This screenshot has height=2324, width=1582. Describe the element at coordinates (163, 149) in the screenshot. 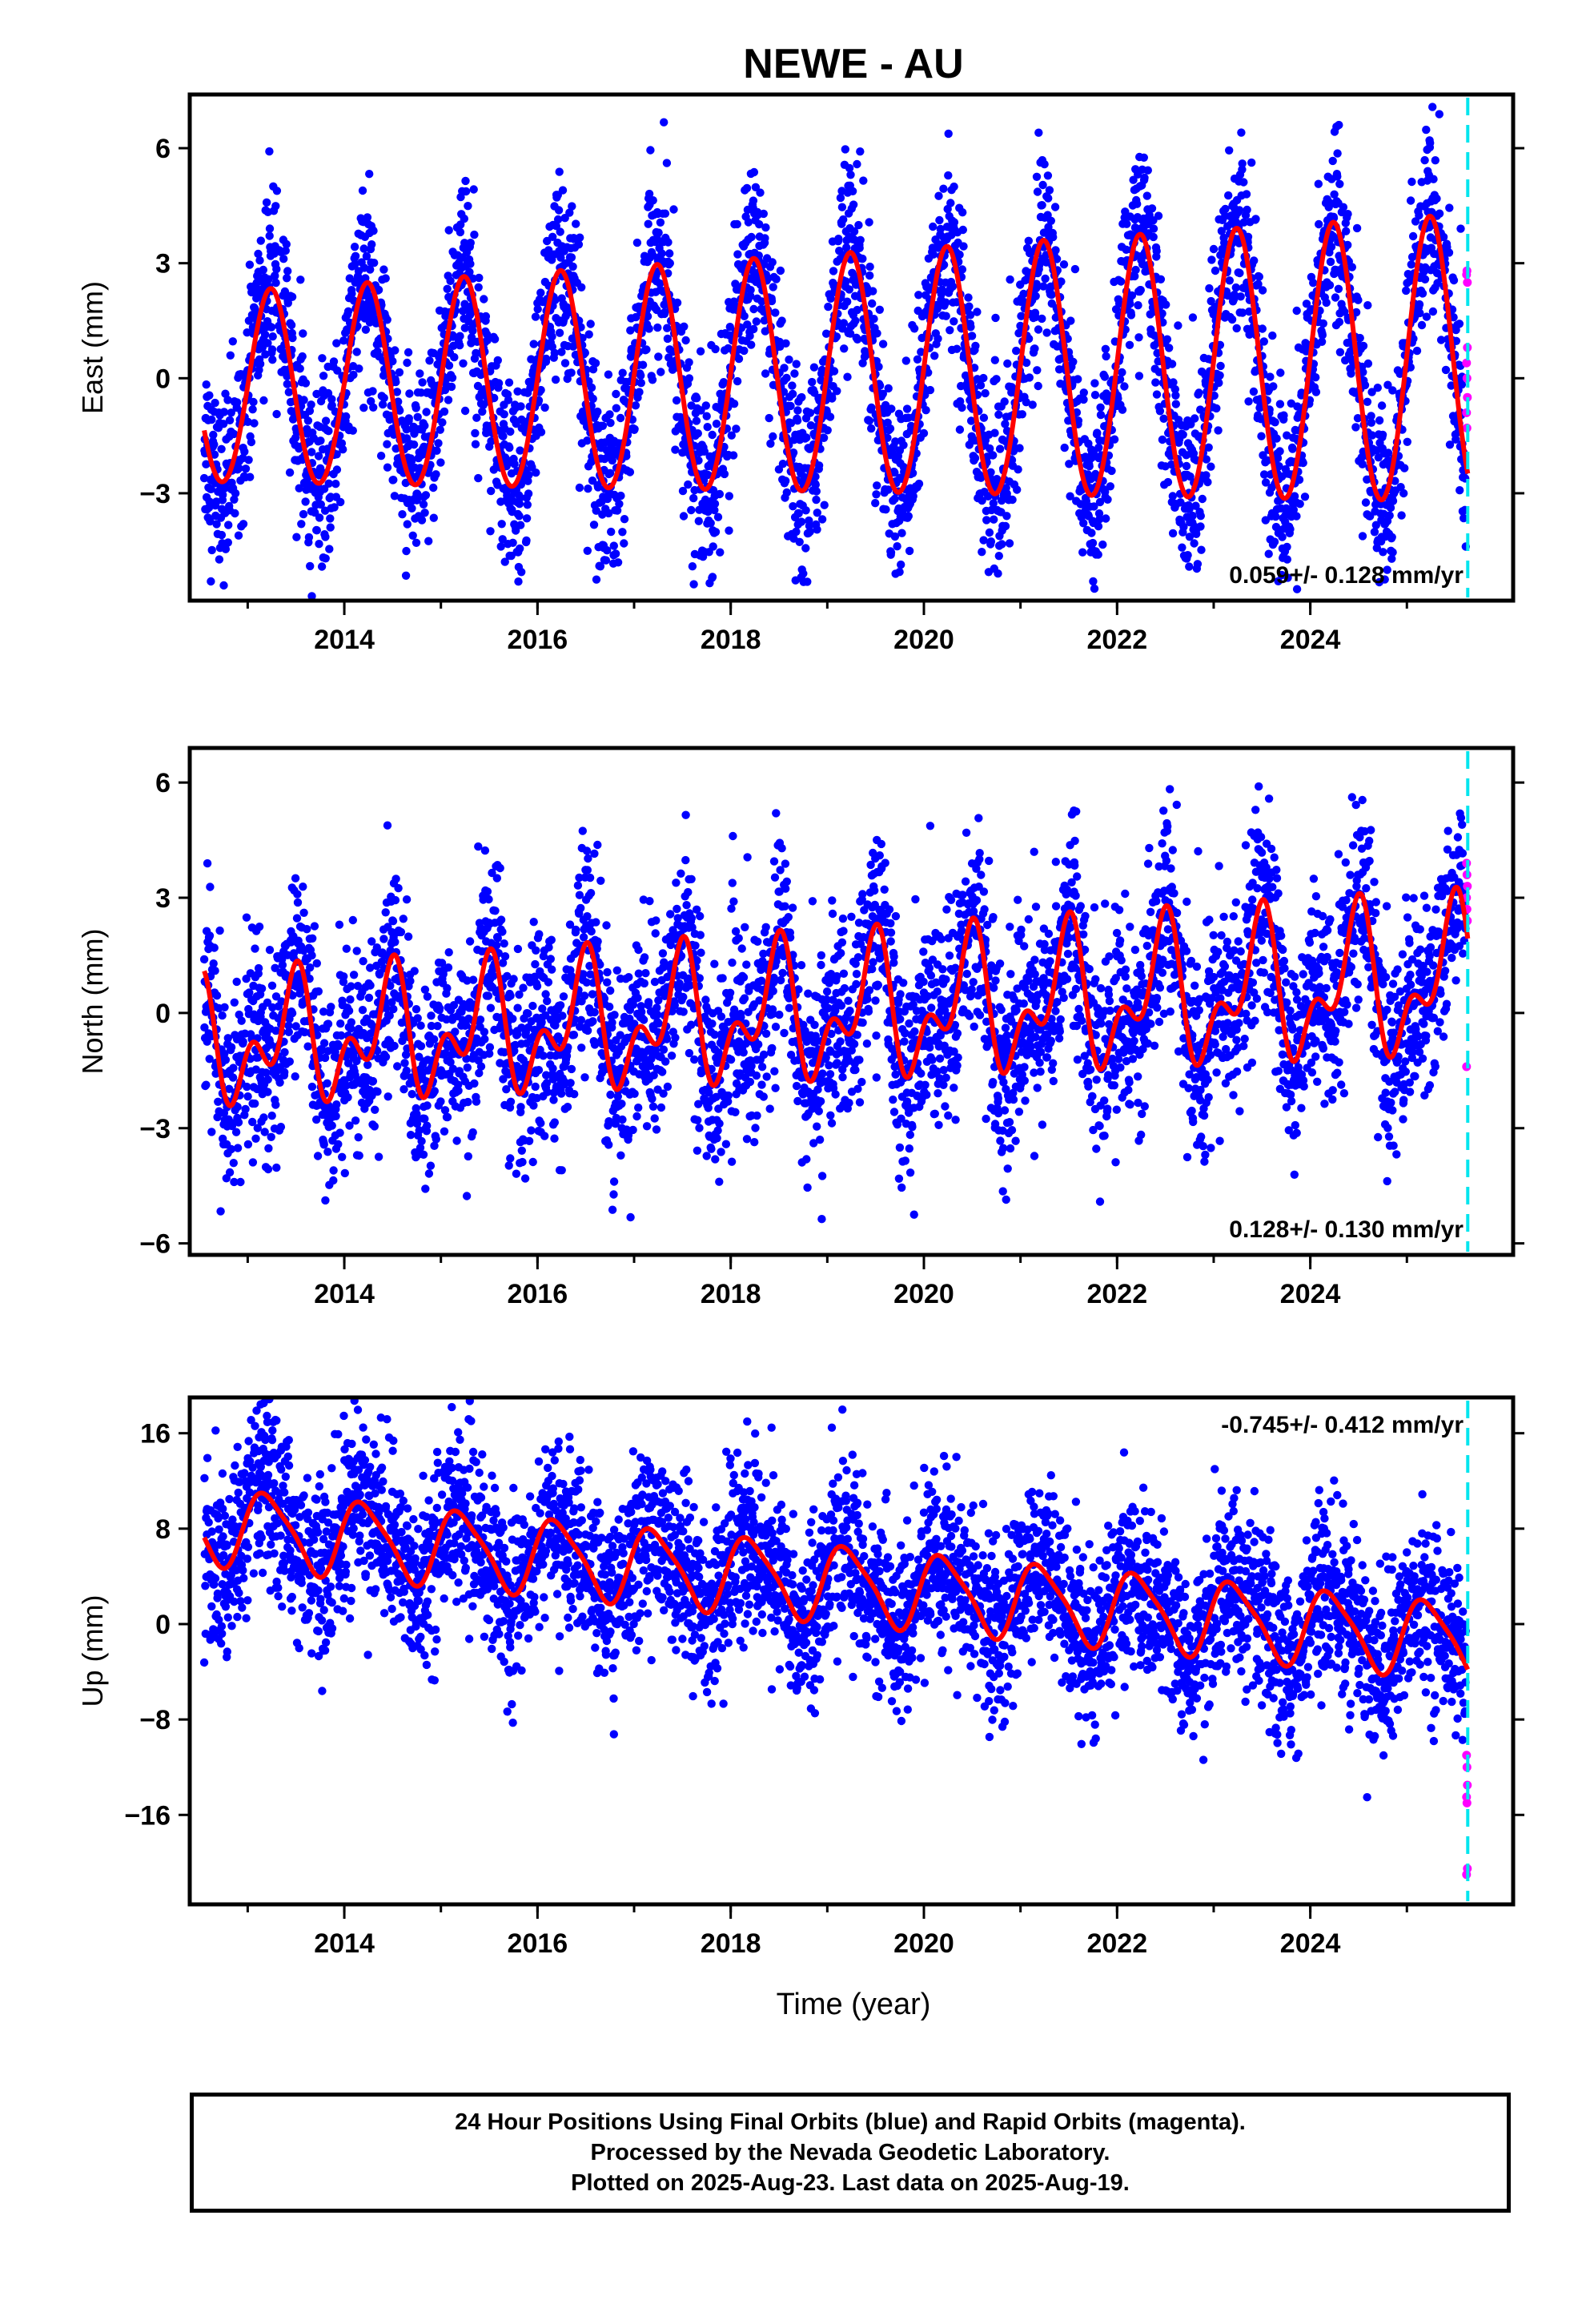

I see `east-y-tick-label: 6` at that location.